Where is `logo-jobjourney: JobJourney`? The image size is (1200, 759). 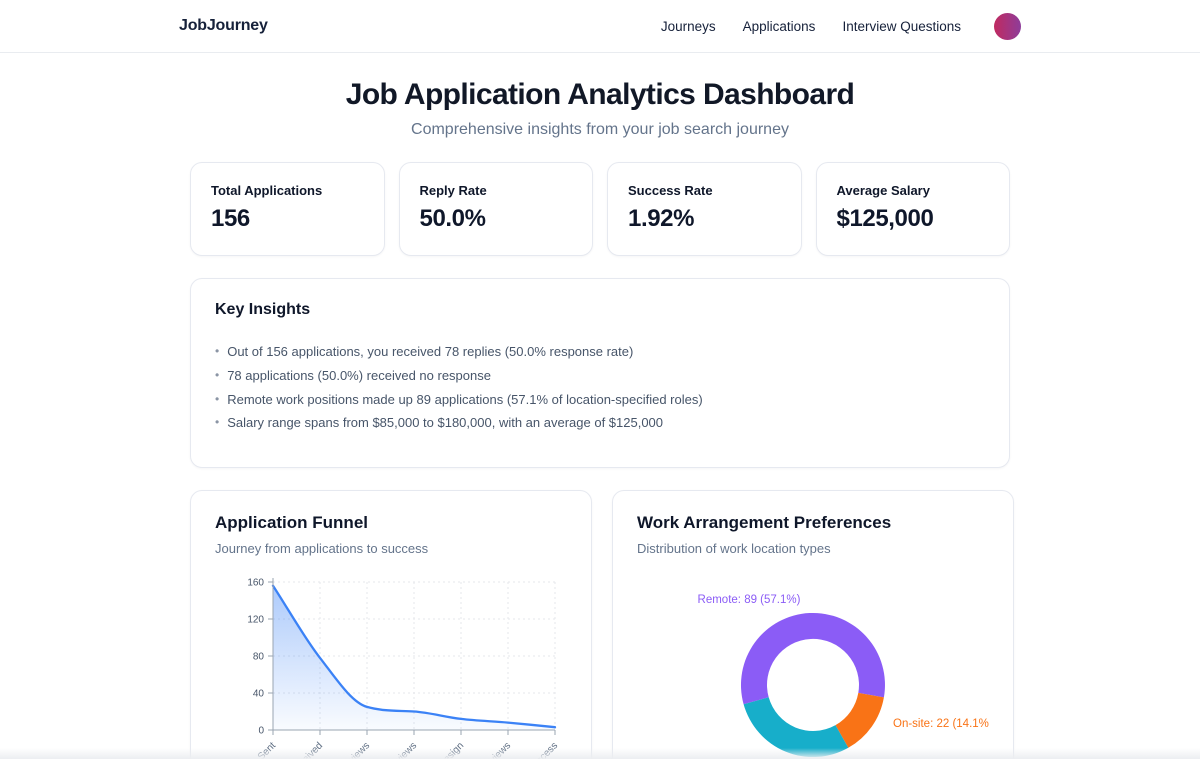 logo-jobjourney: JobJourney is located at coordinates (223, 25).